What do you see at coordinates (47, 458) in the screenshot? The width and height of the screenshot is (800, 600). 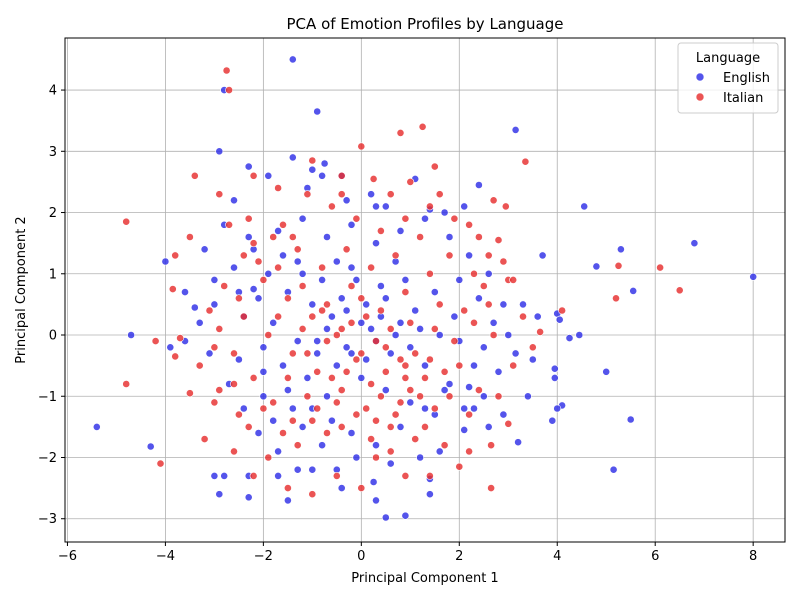 I see `y-tick-label: −2` at bounding box center [47, 458].